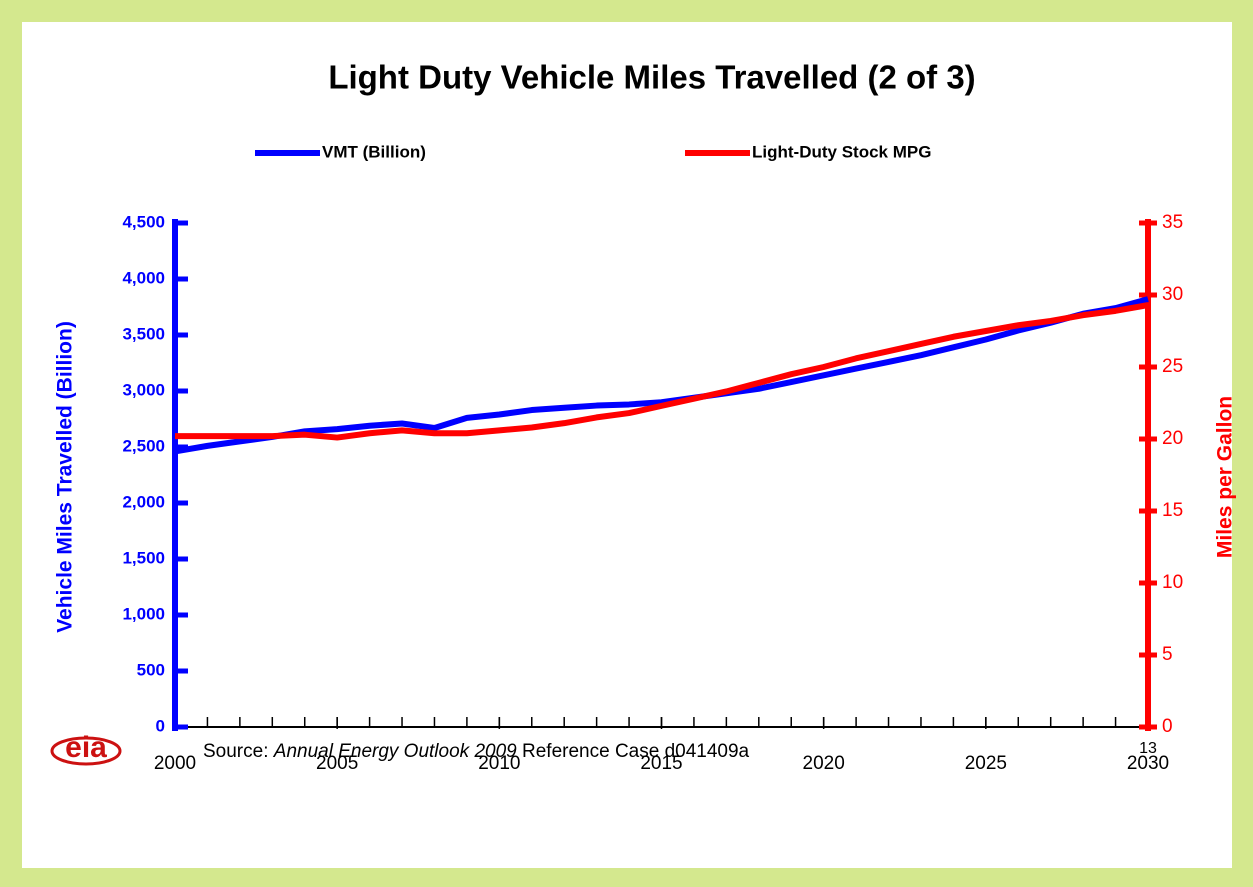 This screenshot has height=887, width=1253. What do you see at coordinates (143, 501) in the screenshot?
I see `y-tick-label: 2,000` at bounding box center [143, 501].